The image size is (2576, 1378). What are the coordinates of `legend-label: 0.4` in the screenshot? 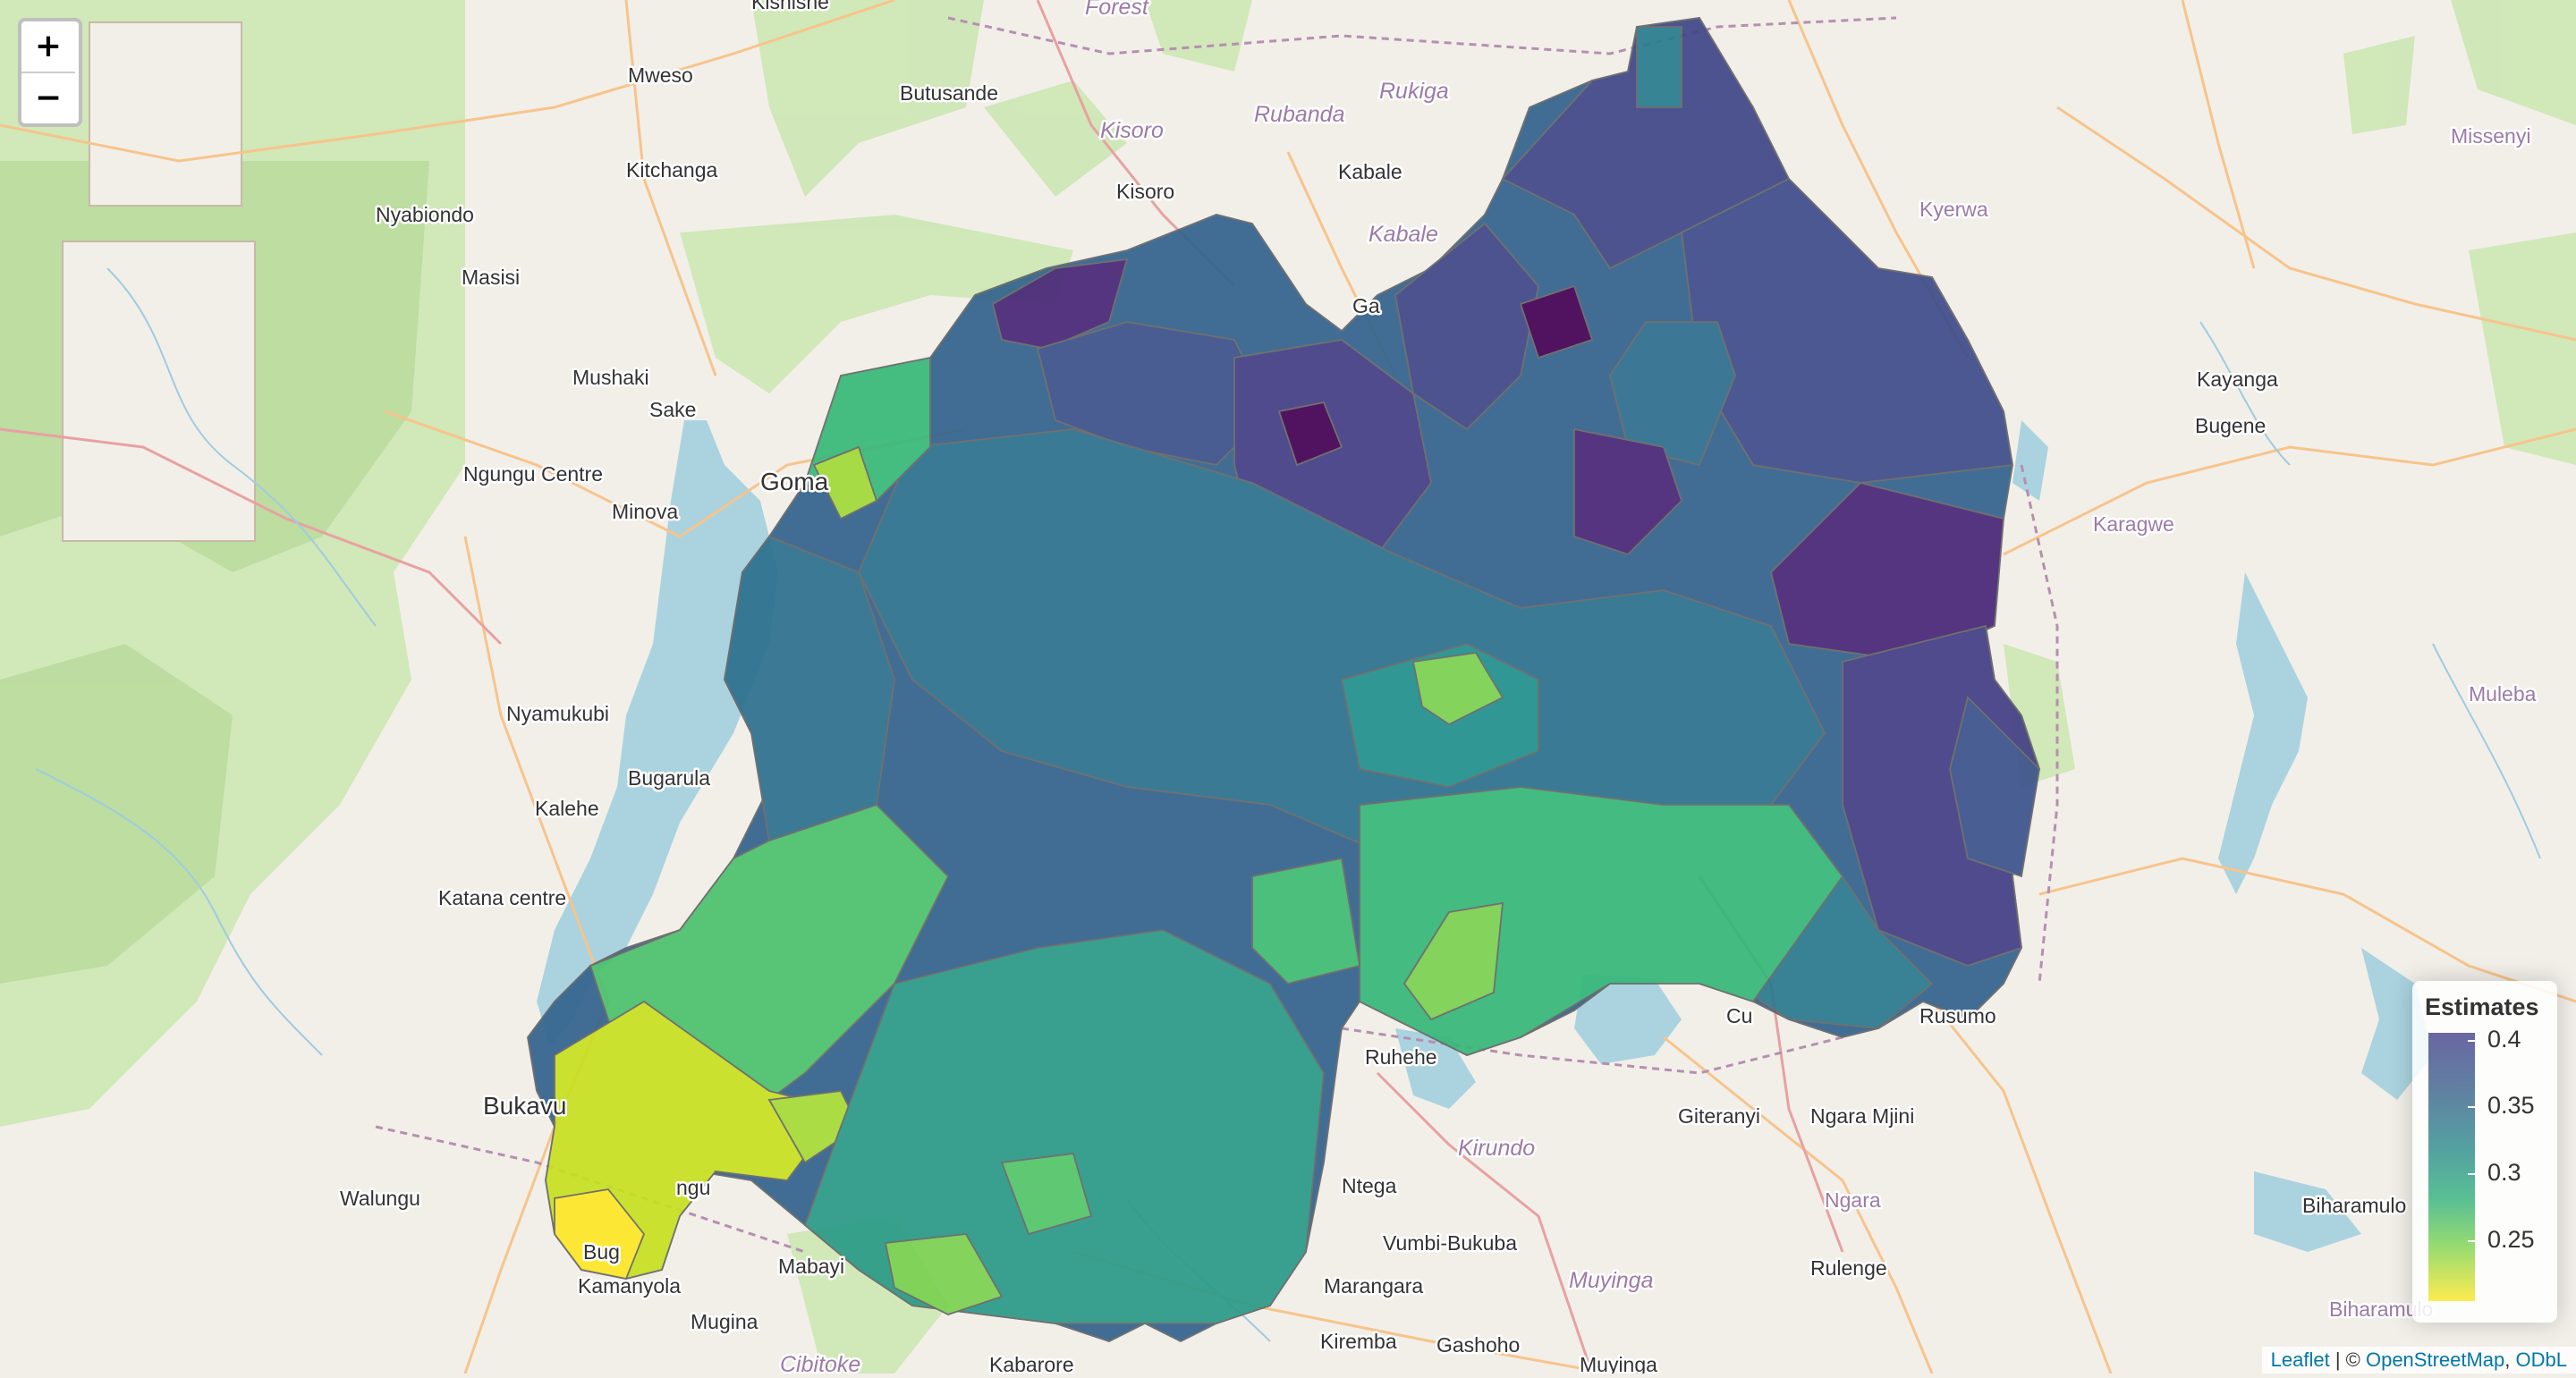 It's located at (2504, 1039).